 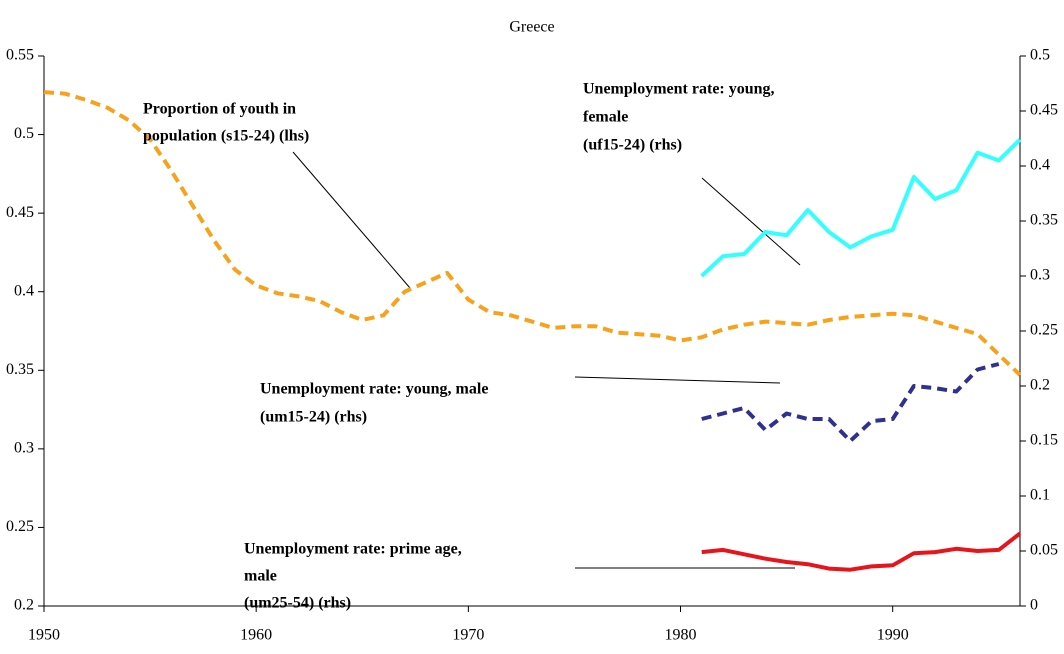 What do you see at coordinates (468, 635) in the screenshot?
I see `x-tick-label: 1970` at bounding box center [468, 635].